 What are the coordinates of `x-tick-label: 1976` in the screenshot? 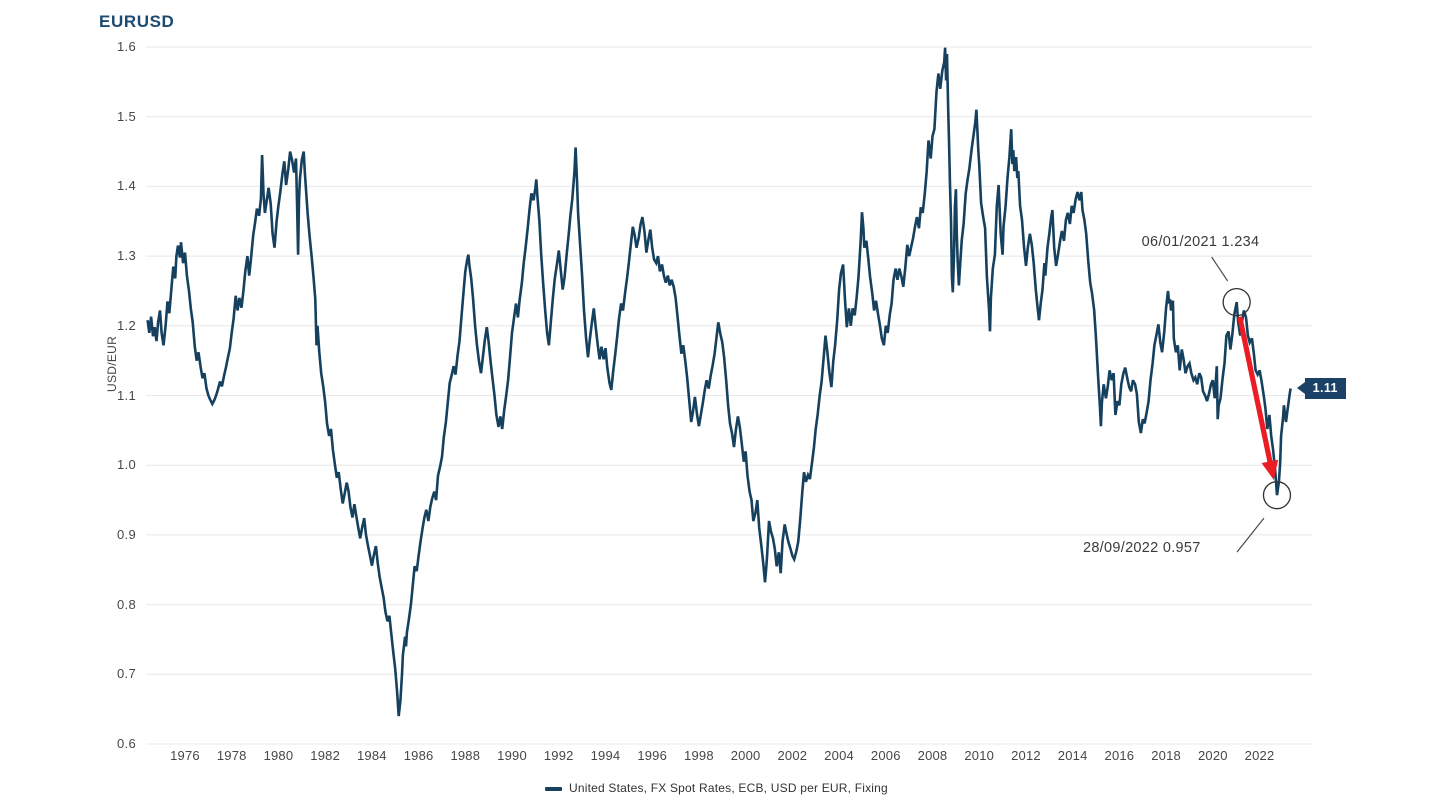 It's located at (185, 755).